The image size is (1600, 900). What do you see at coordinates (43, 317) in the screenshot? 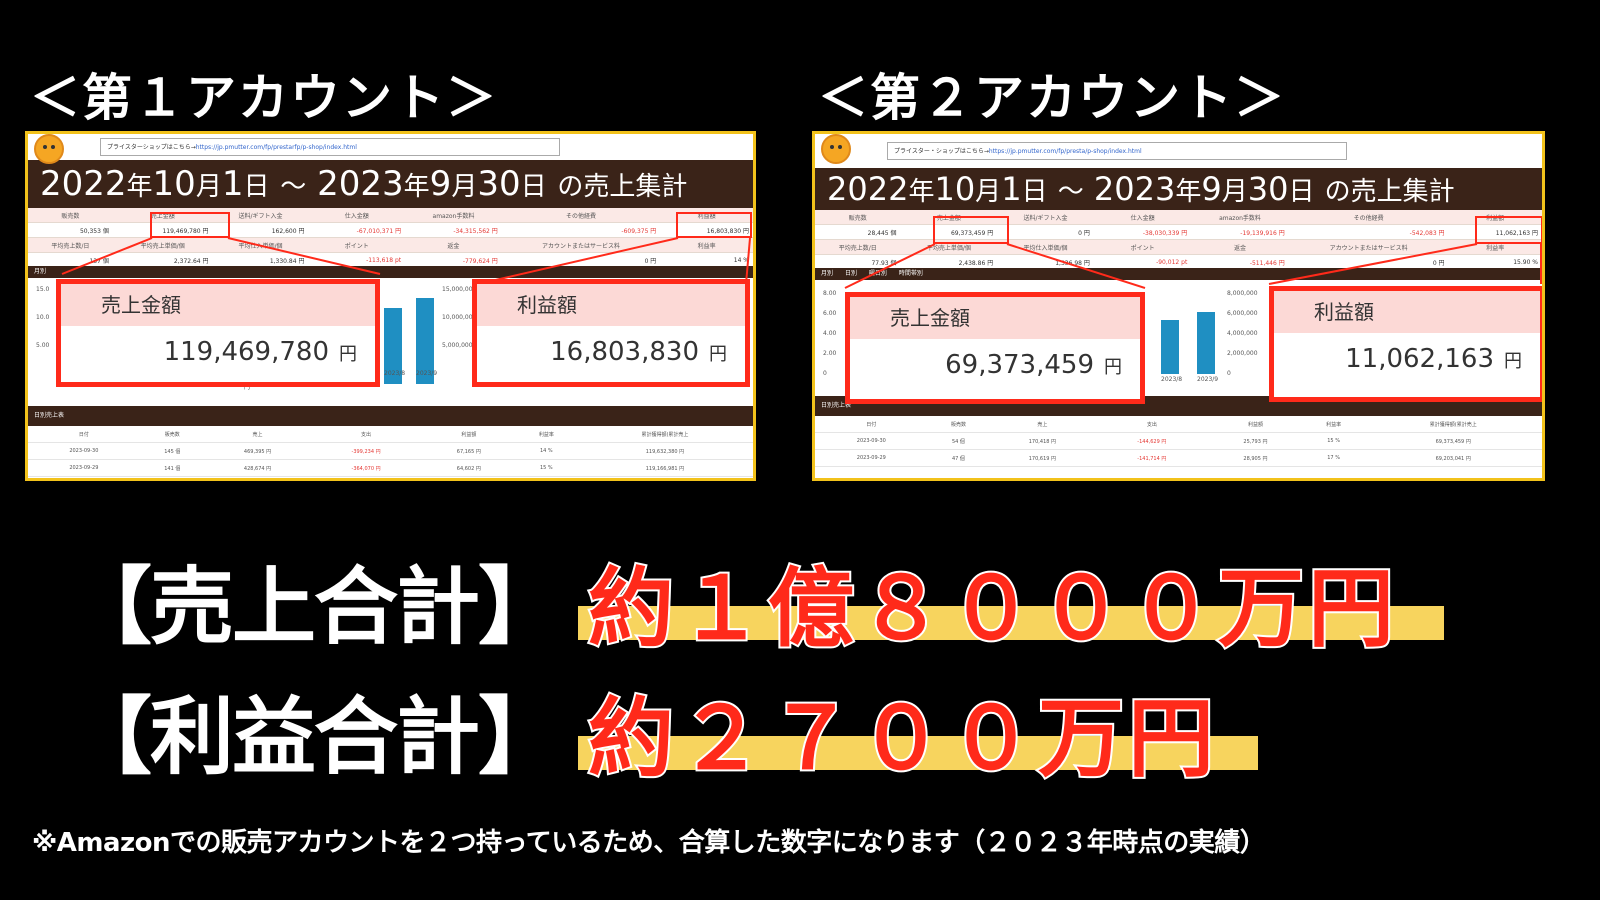
I see `axis-left-tick: 10.0` at bounding box center [43, 317].